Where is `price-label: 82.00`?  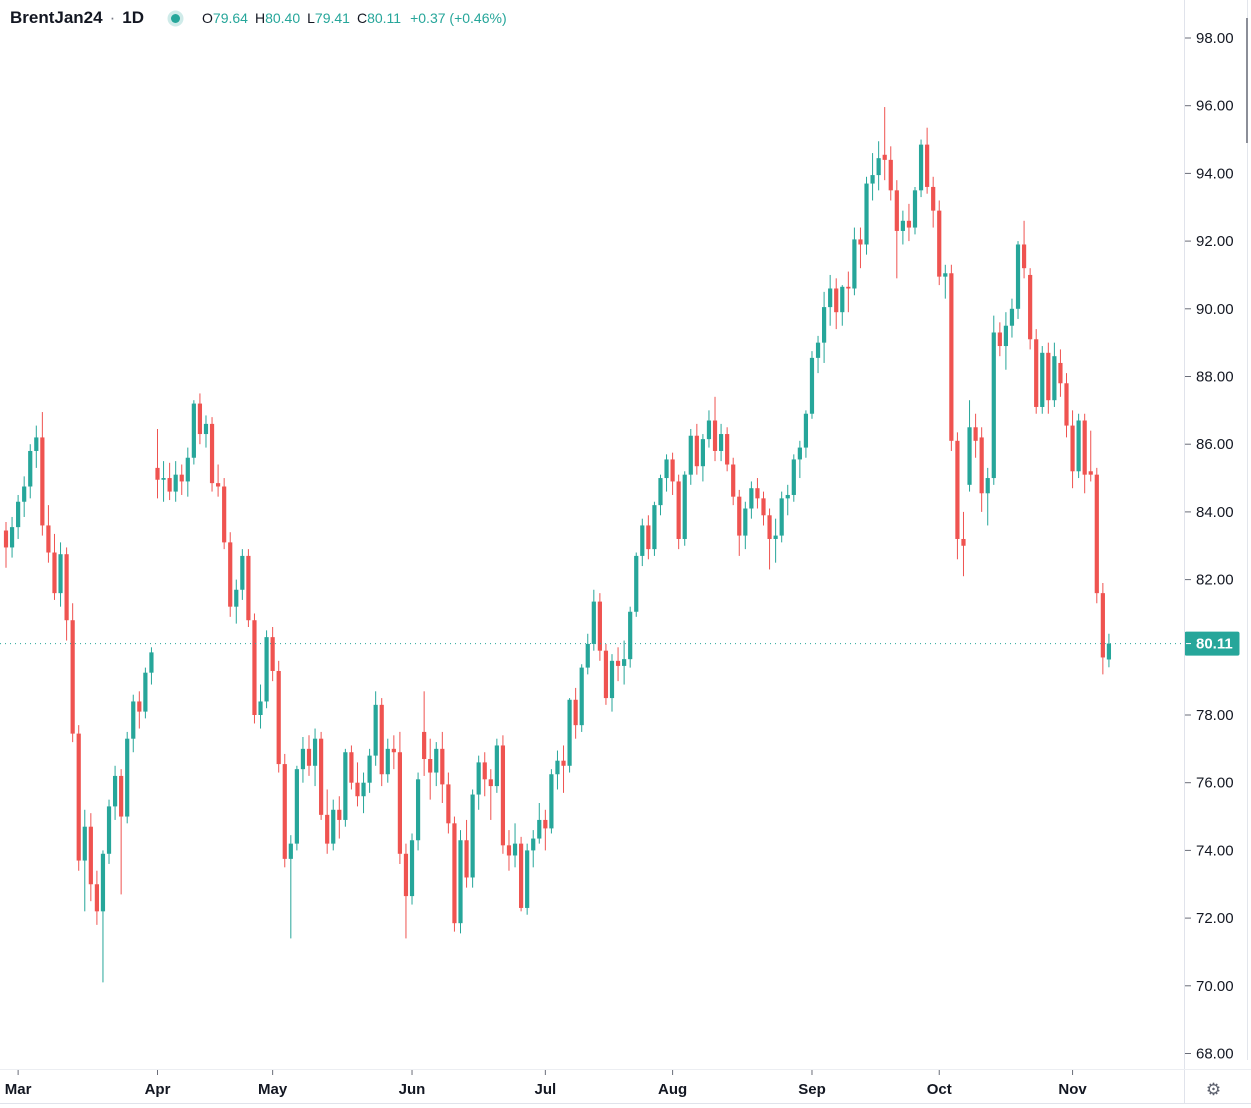
price-label: 82.00 is located at coordinates (1215, 580).